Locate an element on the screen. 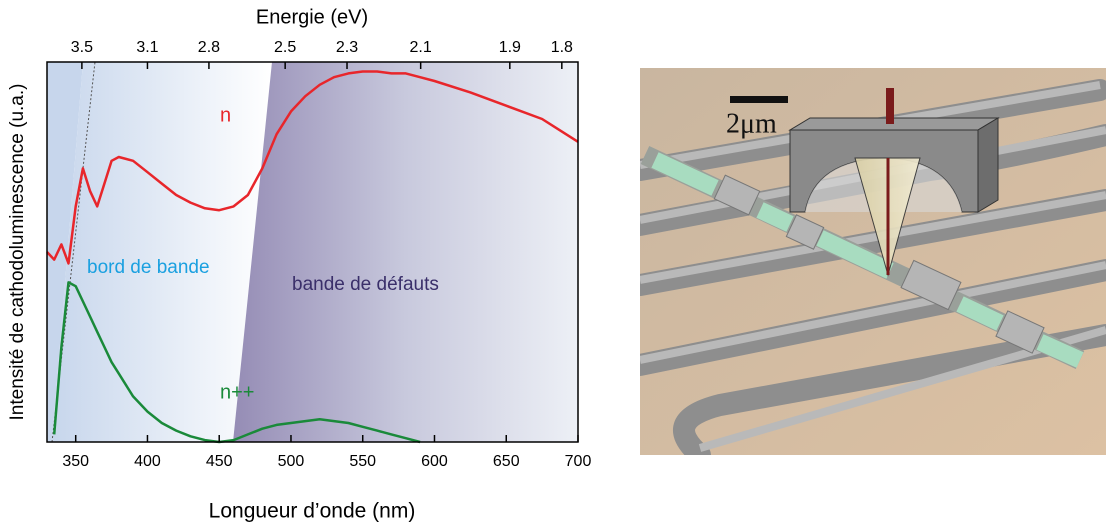 The width and height of the screenshot is (1106, 530). x-tick-label: 350 is located at coordinates (75, 461).